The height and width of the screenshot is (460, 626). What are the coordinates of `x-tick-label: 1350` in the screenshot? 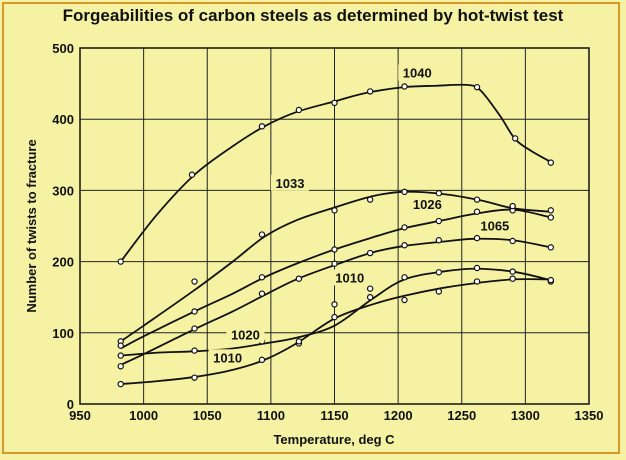 It's located at (589, 415).